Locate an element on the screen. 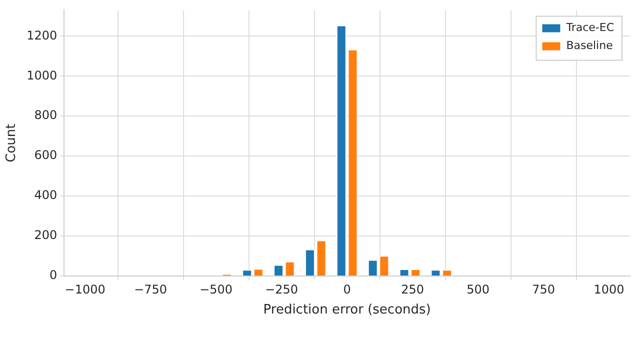  x-tick-label: −1000 is located at coordinates (85, 289).